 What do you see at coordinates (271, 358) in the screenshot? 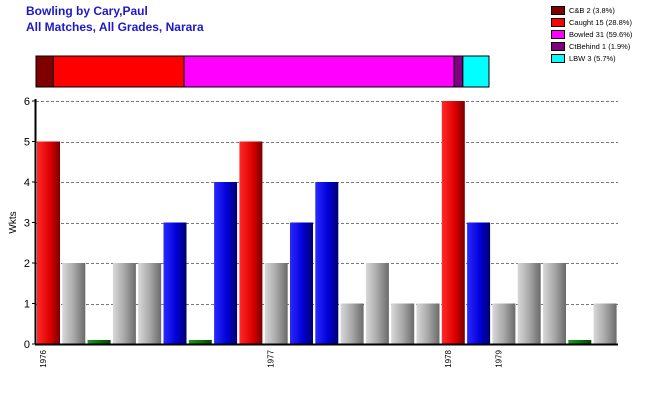
I see `x-year-label: 1977` at bounding box center [271, 358].